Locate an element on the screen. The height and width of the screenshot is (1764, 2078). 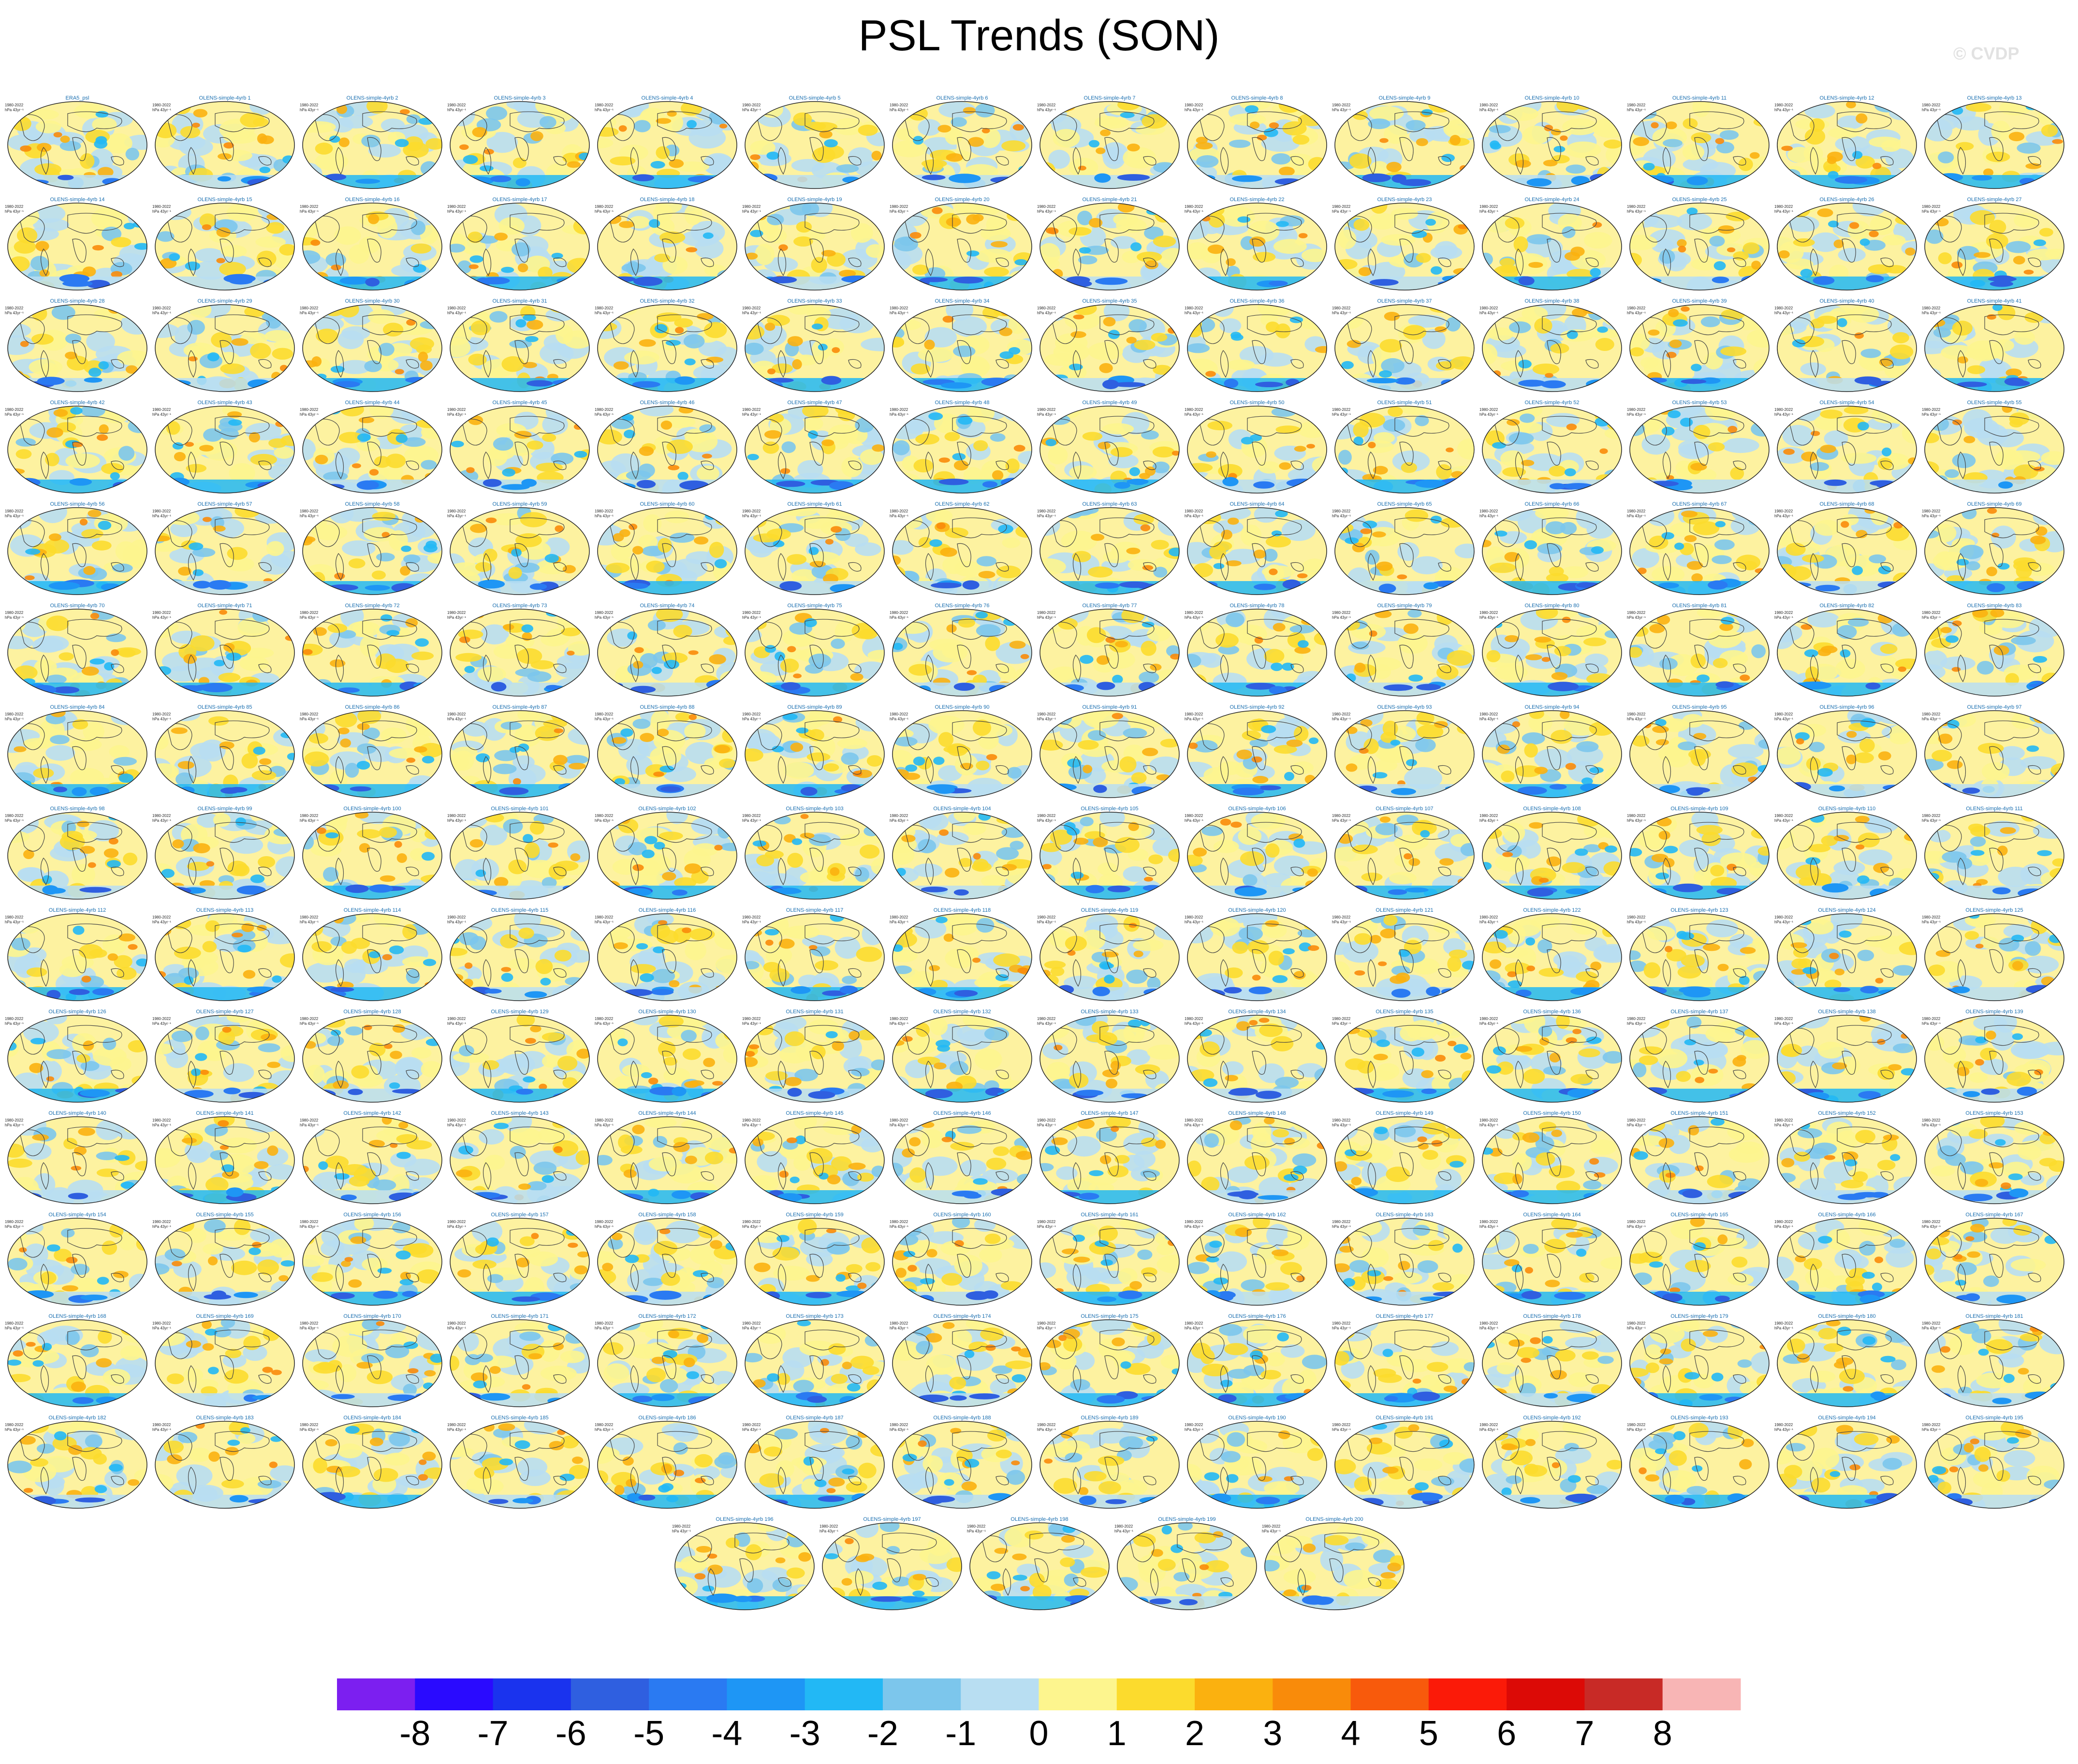
panel-title: OLENS-simple-4yrb 143 is located at coordinates (519, 1113).